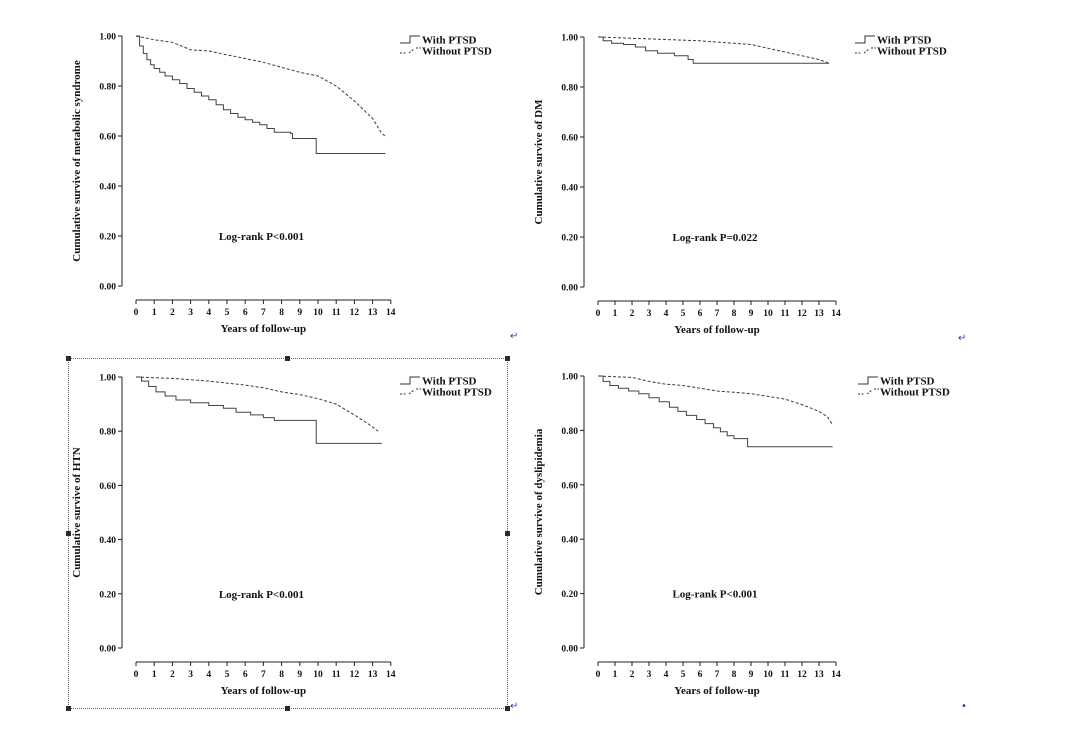 The image size is (1080, 732). I want to click on paragraph-mark-icon: •, so click(964, 706).